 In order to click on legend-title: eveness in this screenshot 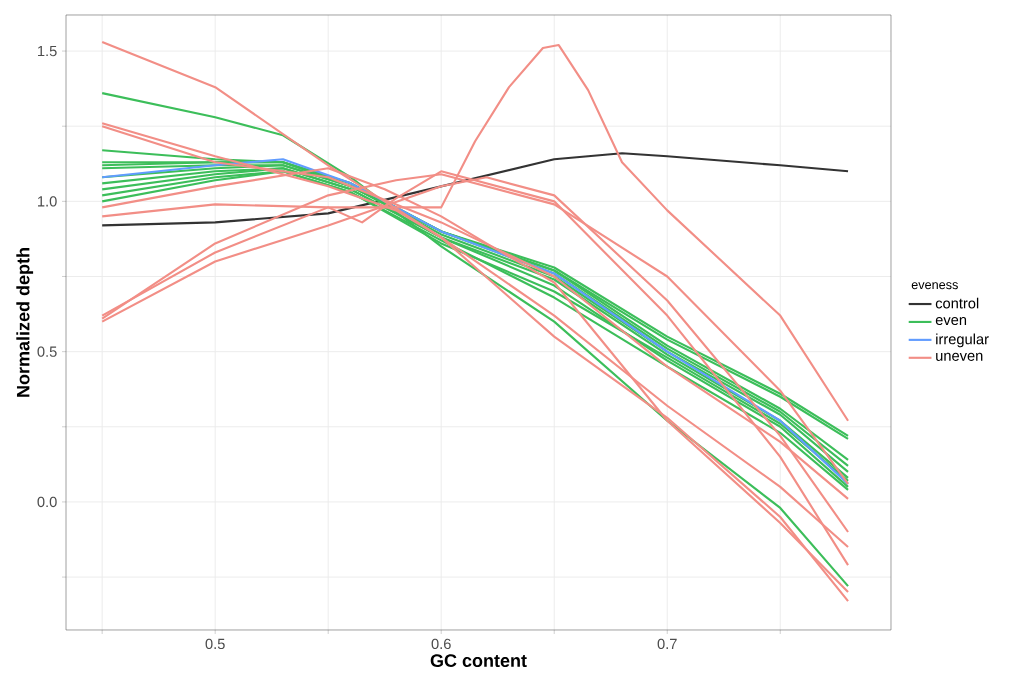, I will do `click(934, 286)`.